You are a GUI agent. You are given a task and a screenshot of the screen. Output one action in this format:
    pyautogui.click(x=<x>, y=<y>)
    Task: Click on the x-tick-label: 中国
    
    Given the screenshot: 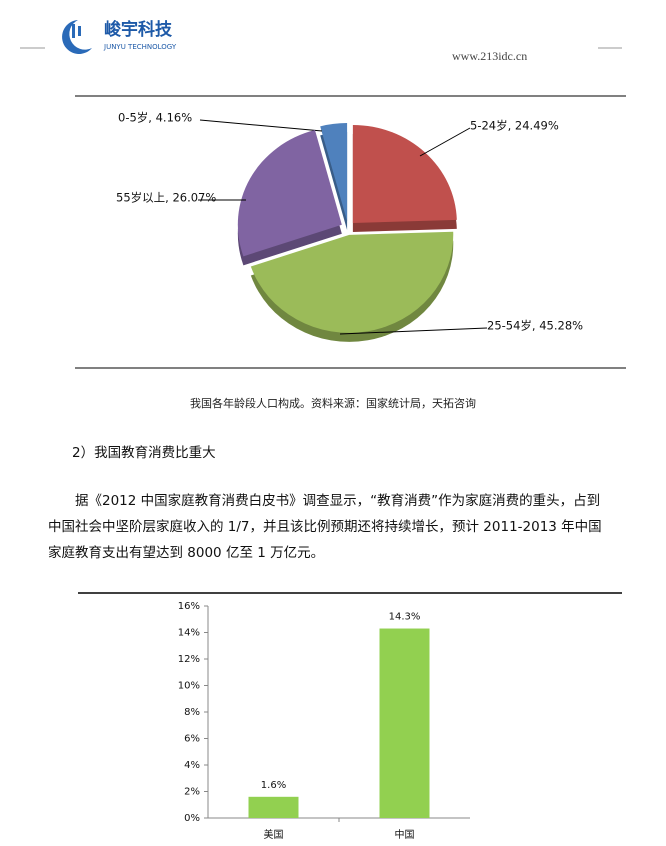 What is the action you would take?
    pyautogui.click(x=405, y=834)
    